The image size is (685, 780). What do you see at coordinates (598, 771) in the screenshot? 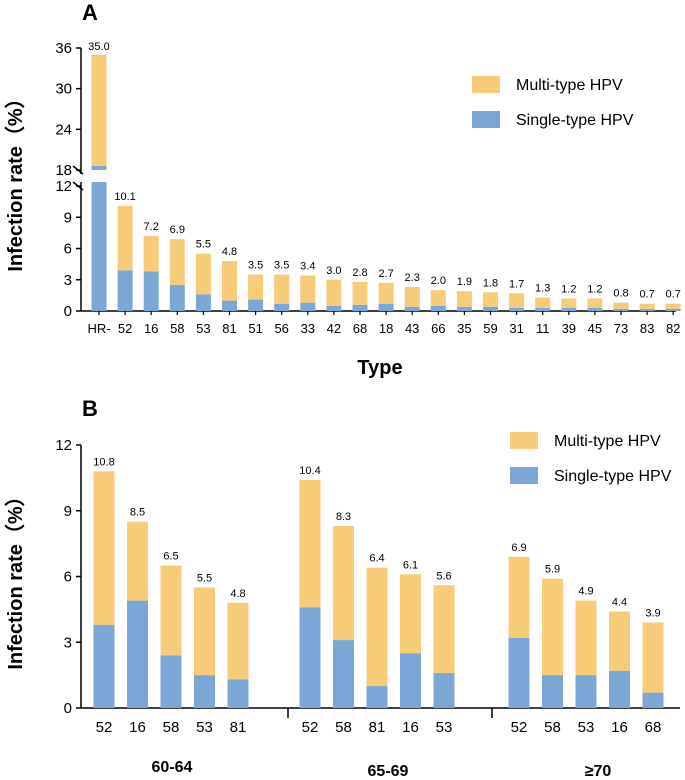
I see `panel-b-group-label-70-plus: ≥70` at bounding box center [598, 771].